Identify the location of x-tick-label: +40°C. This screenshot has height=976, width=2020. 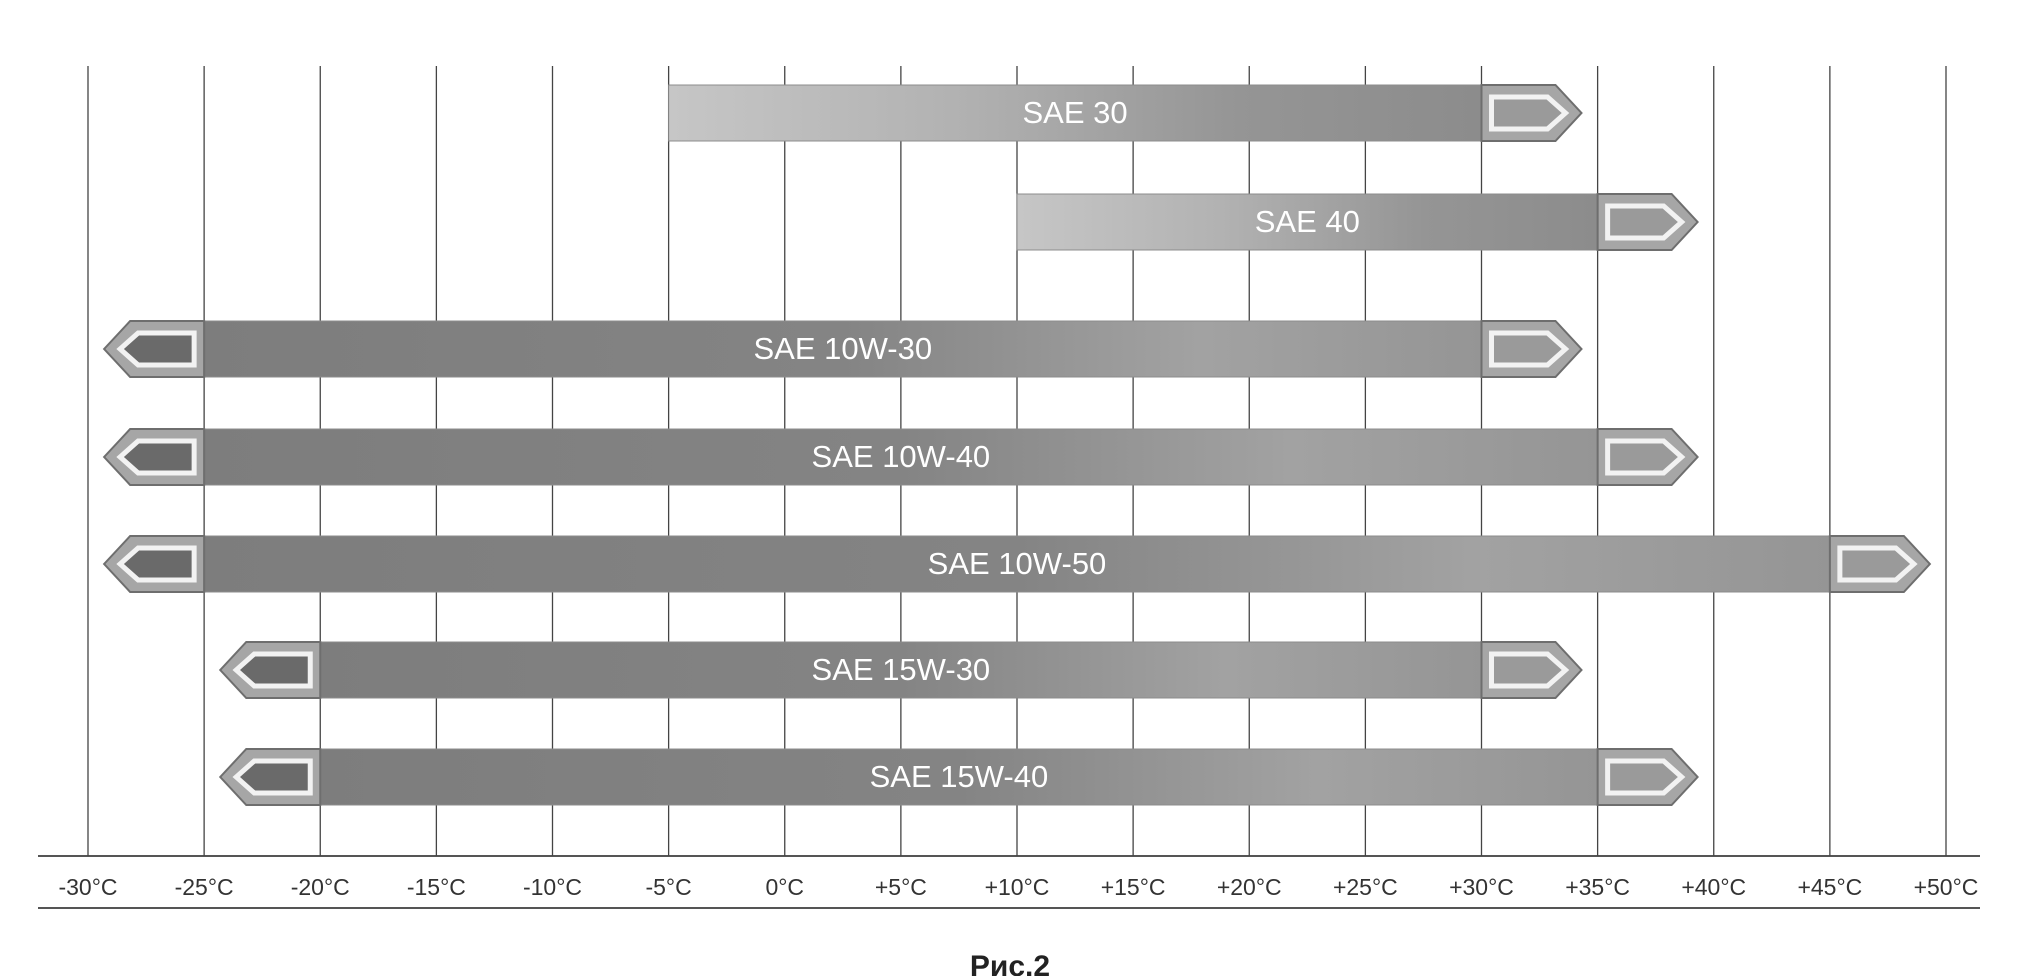
(1713, 887).